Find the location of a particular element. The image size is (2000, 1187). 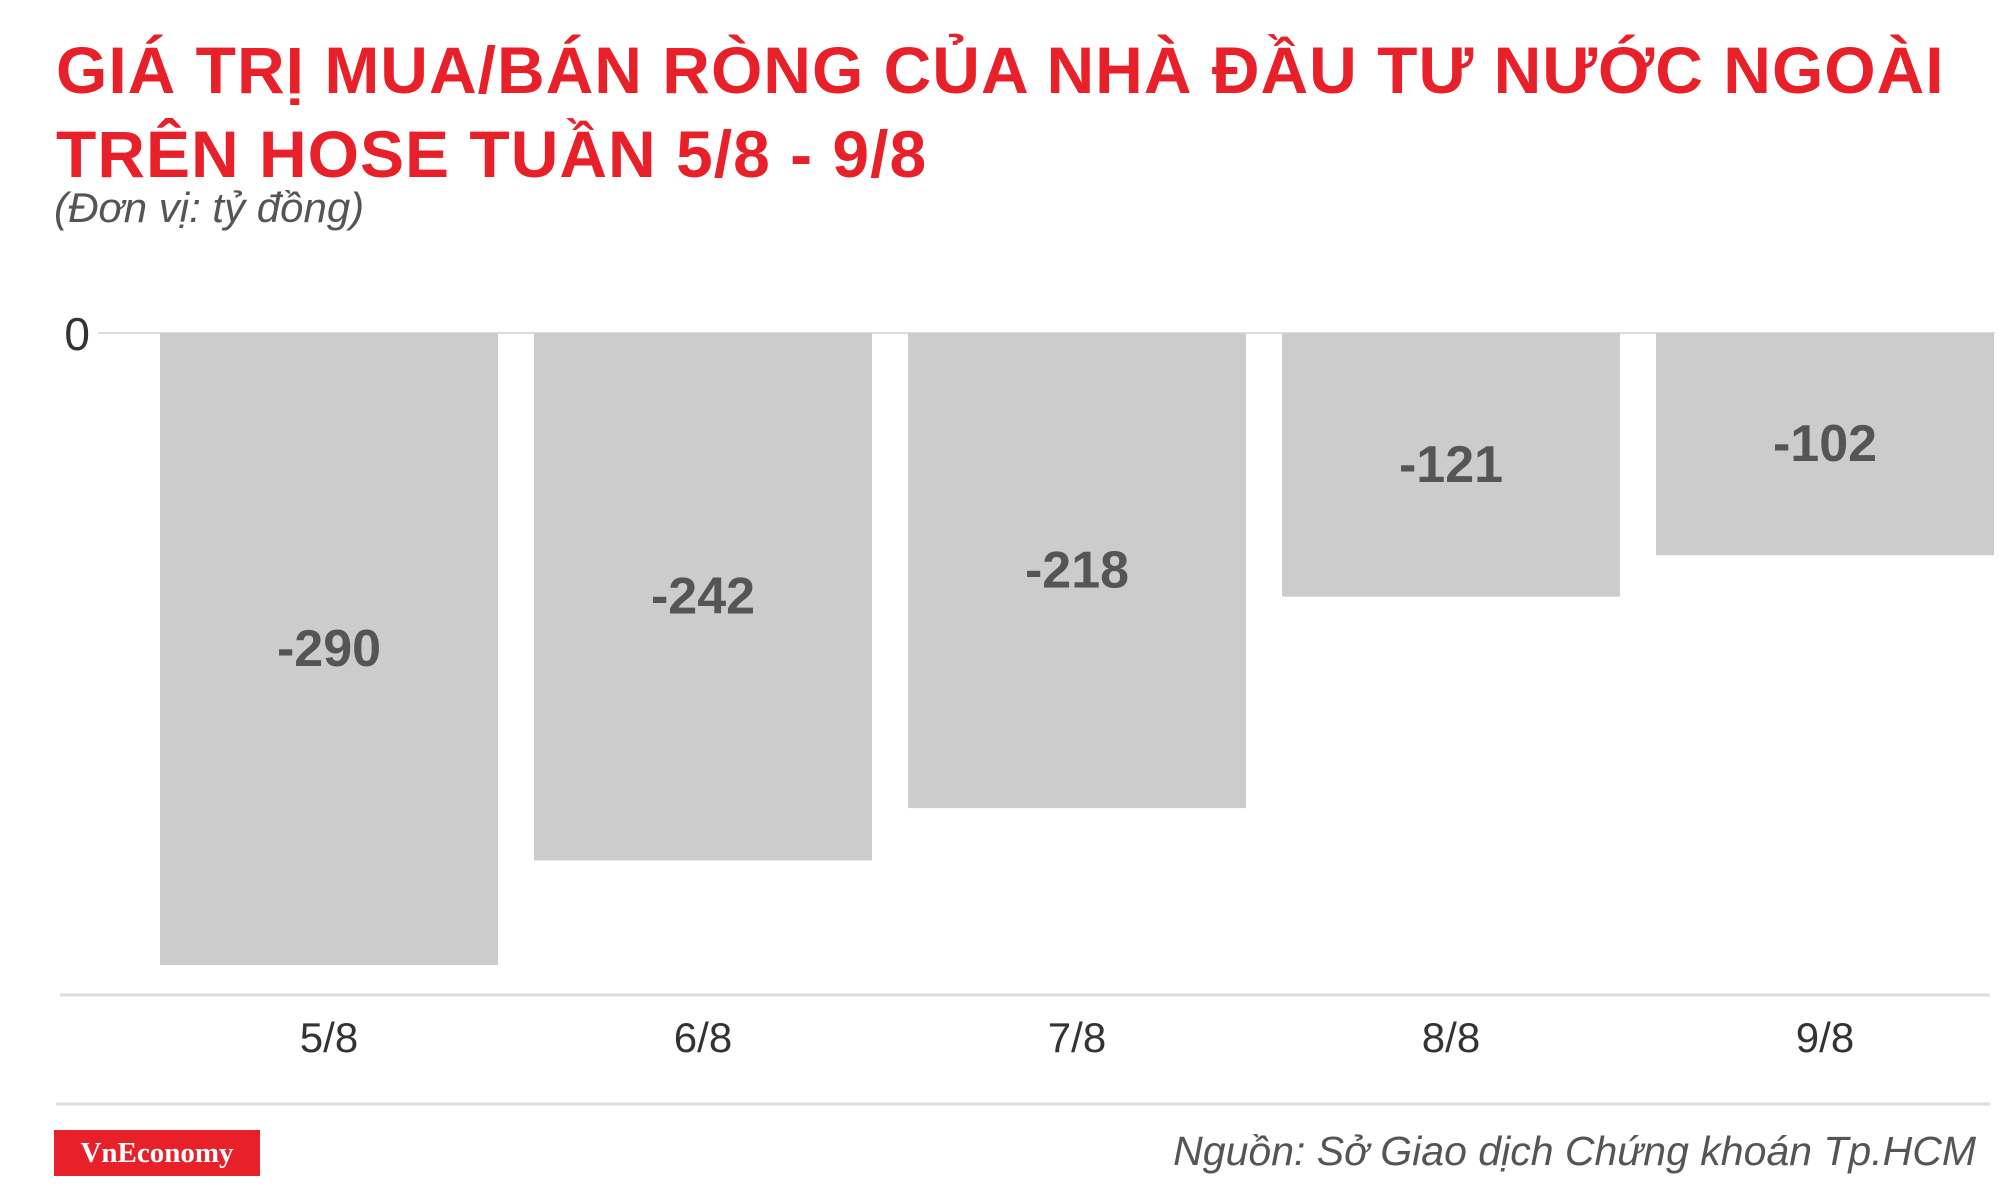

value-label: -290 is located at coordinates (329, 649).